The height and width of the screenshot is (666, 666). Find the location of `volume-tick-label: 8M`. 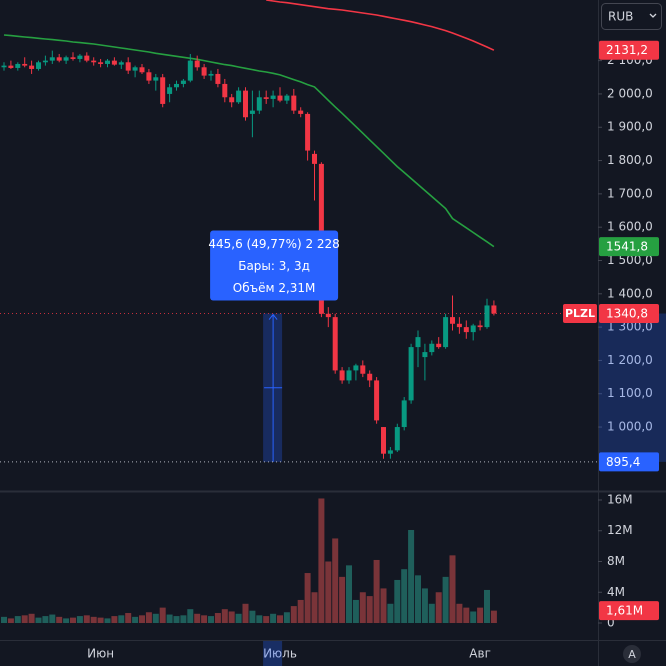

volume-tick-label: 8M is located at coordinates (616, 561).